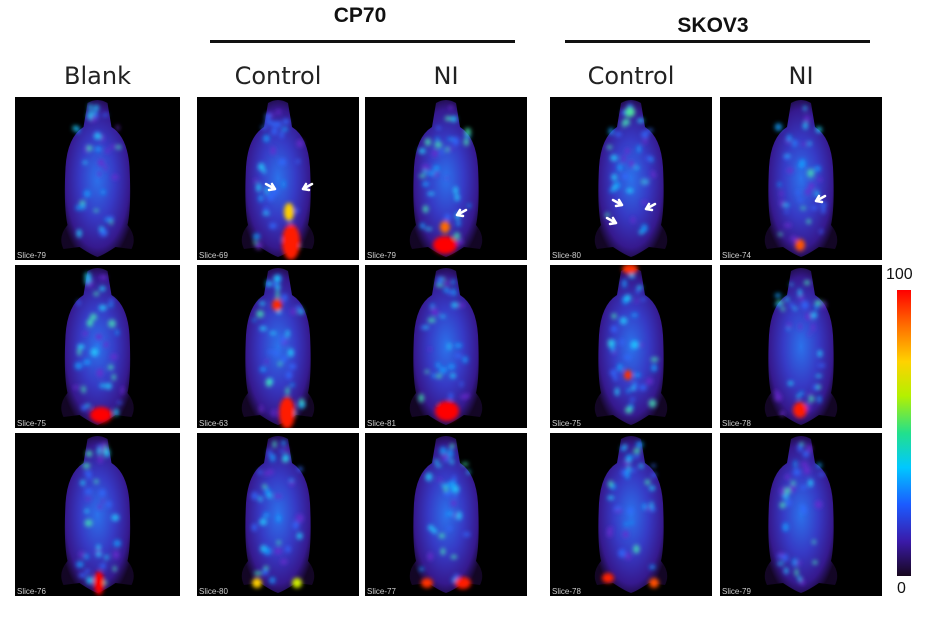  Describe the element at coordinates (97, 76) in the screenshot. I see `column-label-blank: Blank` at that location.